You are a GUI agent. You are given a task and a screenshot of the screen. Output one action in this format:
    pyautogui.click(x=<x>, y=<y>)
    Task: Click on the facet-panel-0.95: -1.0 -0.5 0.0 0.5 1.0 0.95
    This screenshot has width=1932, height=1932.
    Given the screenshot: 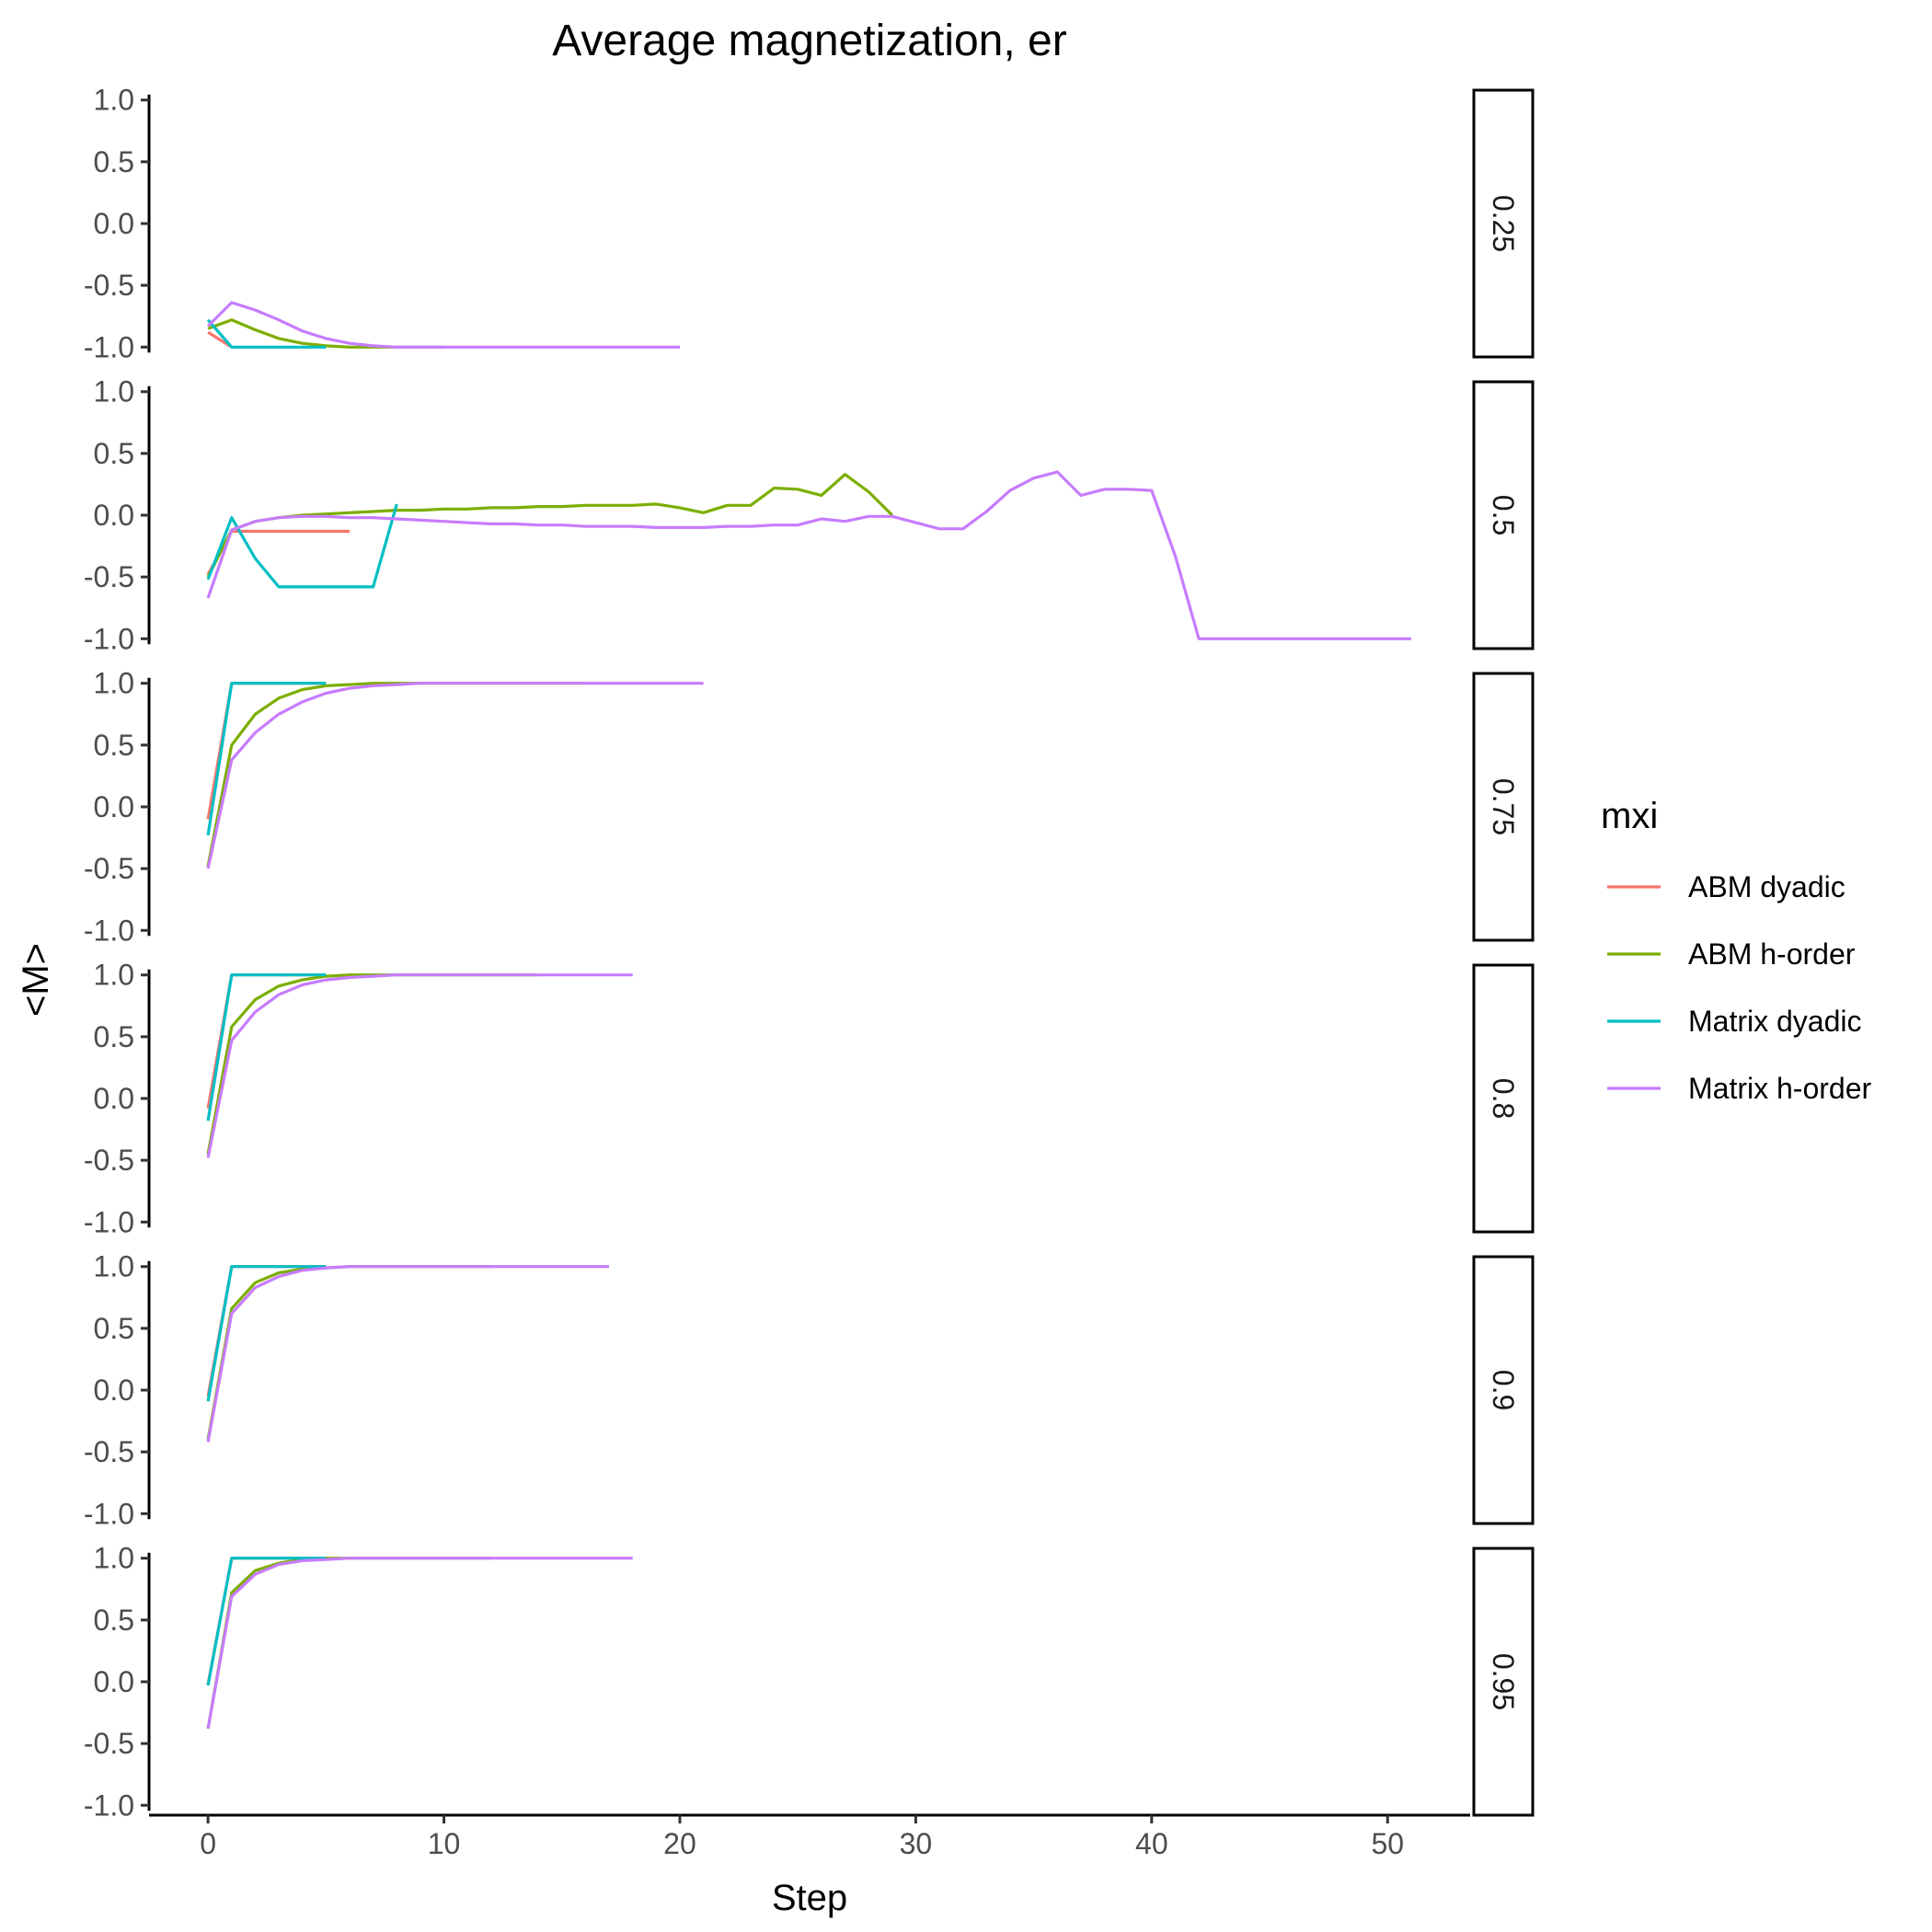 What is the action you would take?
    pyautogui.click(x=809, y=1682)
    